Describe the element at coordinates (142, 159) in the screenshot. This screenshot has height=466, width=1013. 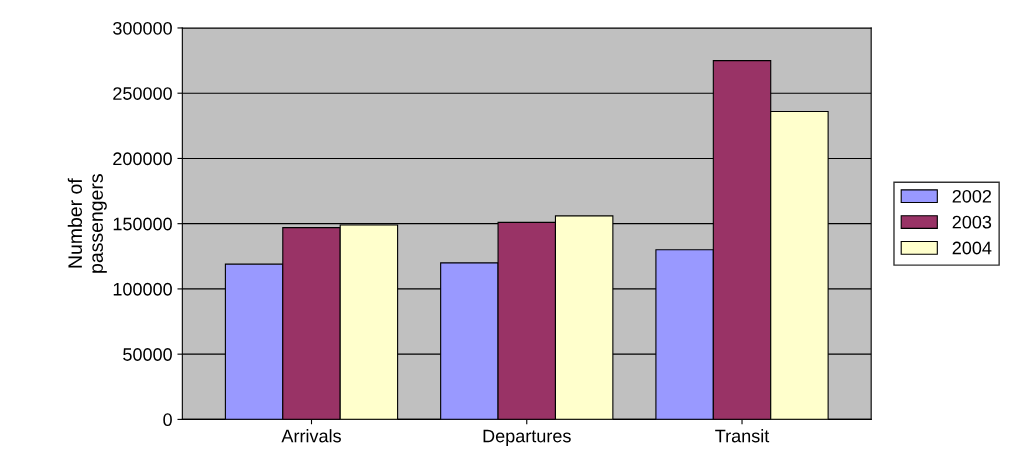
I see `y-tick-label: 200000` at that location.